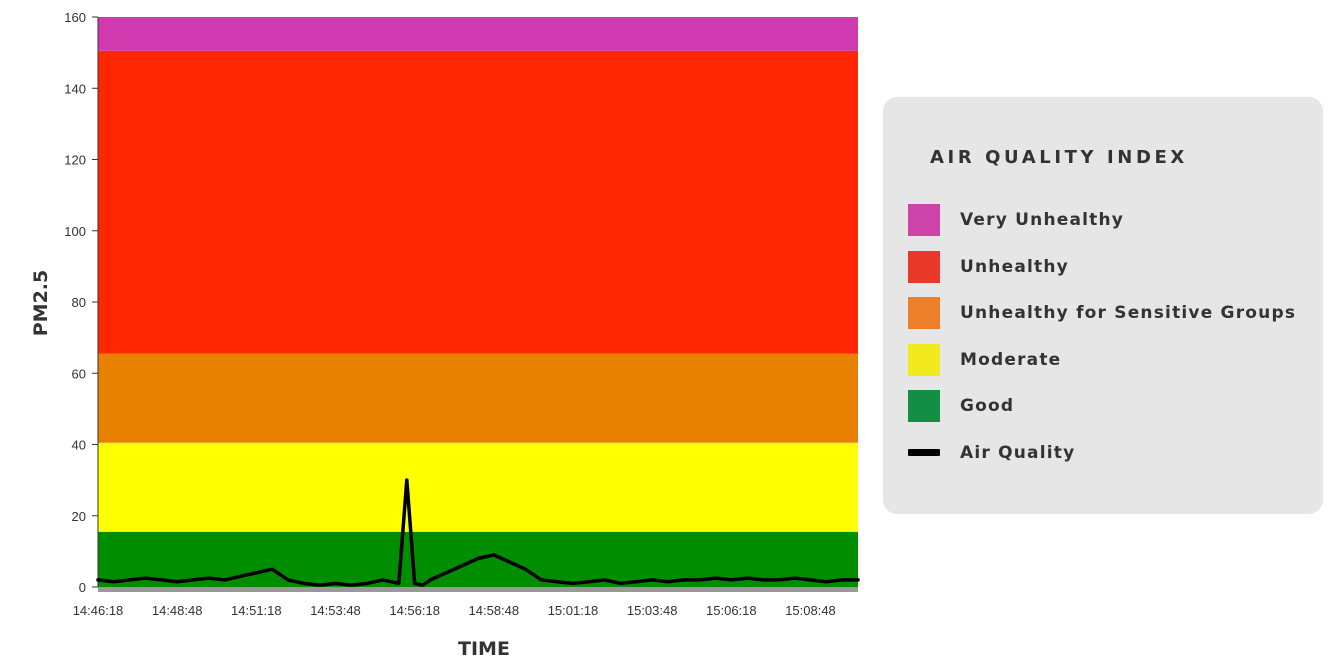 This screenshot has height=666, width=1337. What do you see at coordinates (79, 445) in the screenshot?
I see `y-tick-label: 40` at bounding box center [79, 445].